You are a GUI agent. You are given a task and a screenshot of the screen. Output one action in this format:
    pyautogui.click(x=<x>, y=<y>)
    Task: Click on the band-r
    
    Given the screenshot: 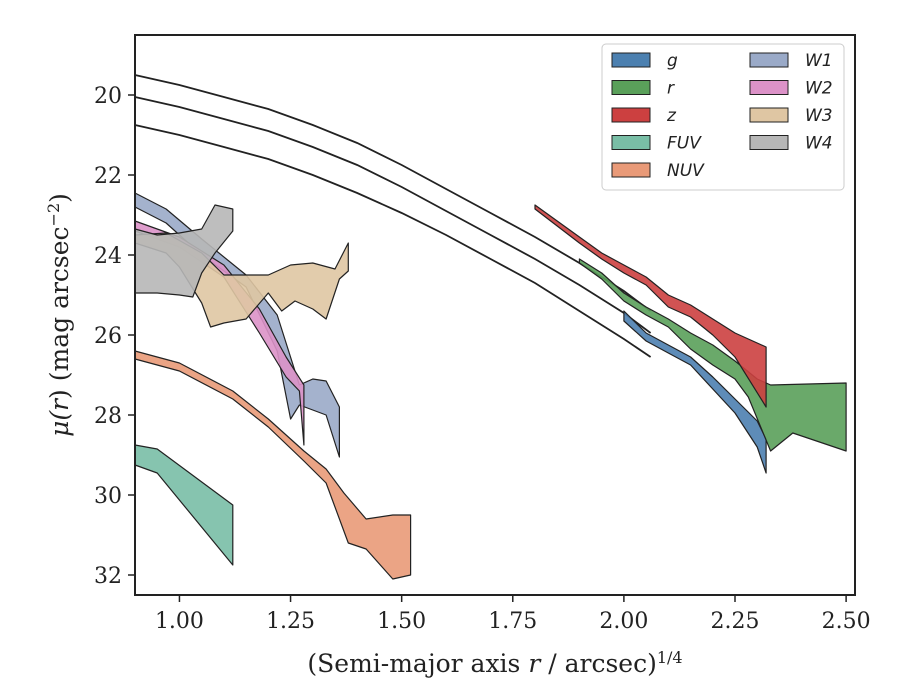 What is the action you would take?
    pyautogui.click(x=712, y=355)
    